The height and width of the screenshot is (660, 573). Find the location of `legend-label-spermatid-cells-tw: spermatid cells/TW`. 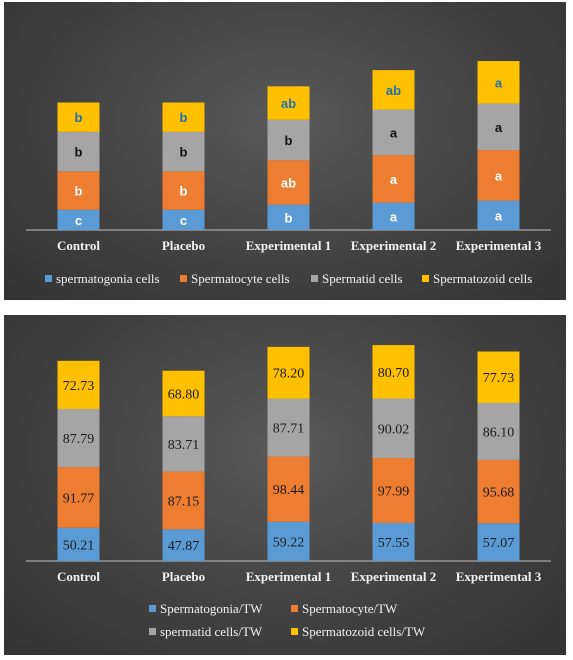

legend-label-spermatid-cells-tw: spermatid cells/TW is located at coordinates (211, 631).